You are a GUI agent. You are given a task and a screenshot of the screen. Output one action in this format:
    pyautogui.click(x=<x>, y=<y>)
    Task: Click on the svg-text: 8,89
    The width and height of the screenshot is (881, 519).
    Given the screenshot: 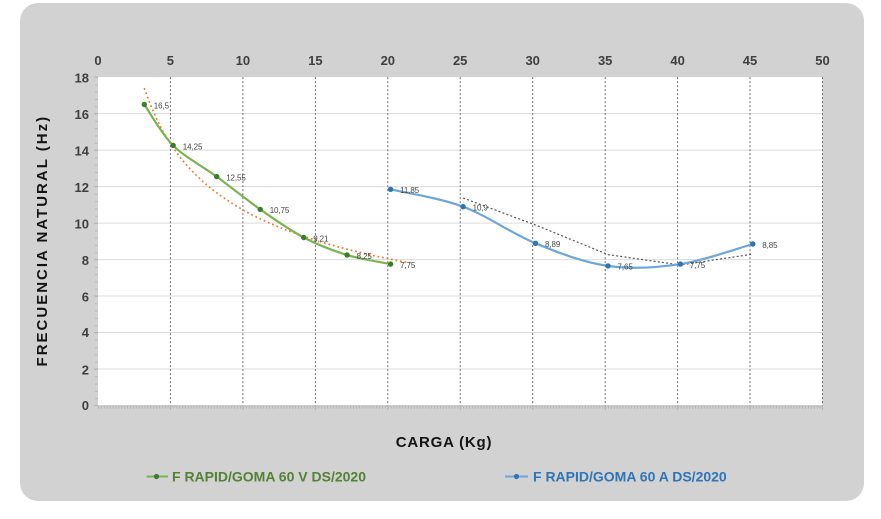 What is the action you would take?
    pyautogui.click(x=553, y=244)
    